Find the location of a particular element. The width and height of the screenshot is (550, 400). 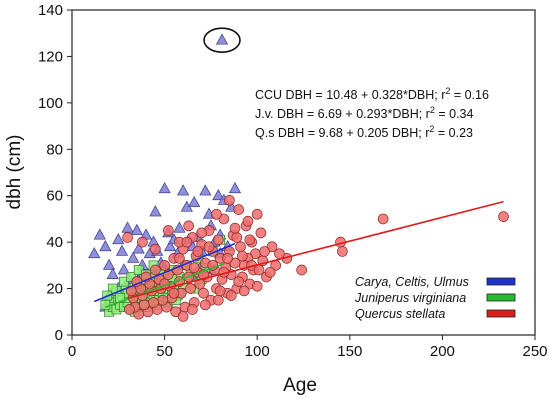

regression-equation: Q.s DBH = 9.68 + 0.205 DBH; r2 = 0.23 is located at coordinates (364, 132).